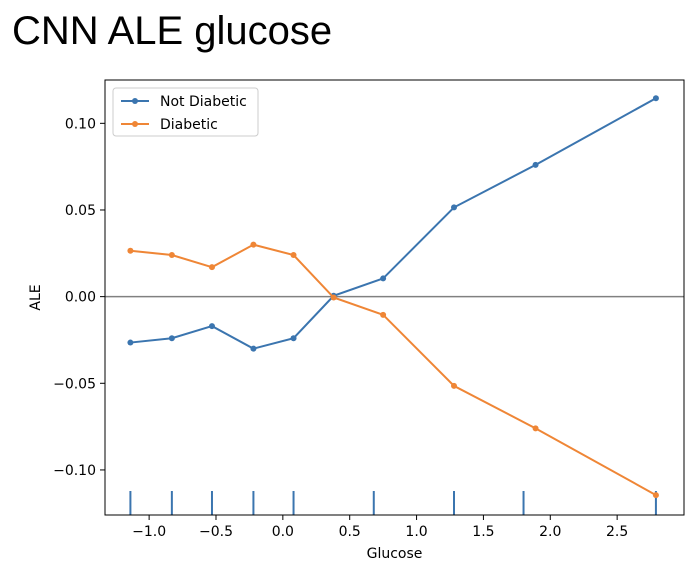 The height and width of the screenshot is (572, 696). I want to click on y-axis-label: ALE, so click(36, 297).